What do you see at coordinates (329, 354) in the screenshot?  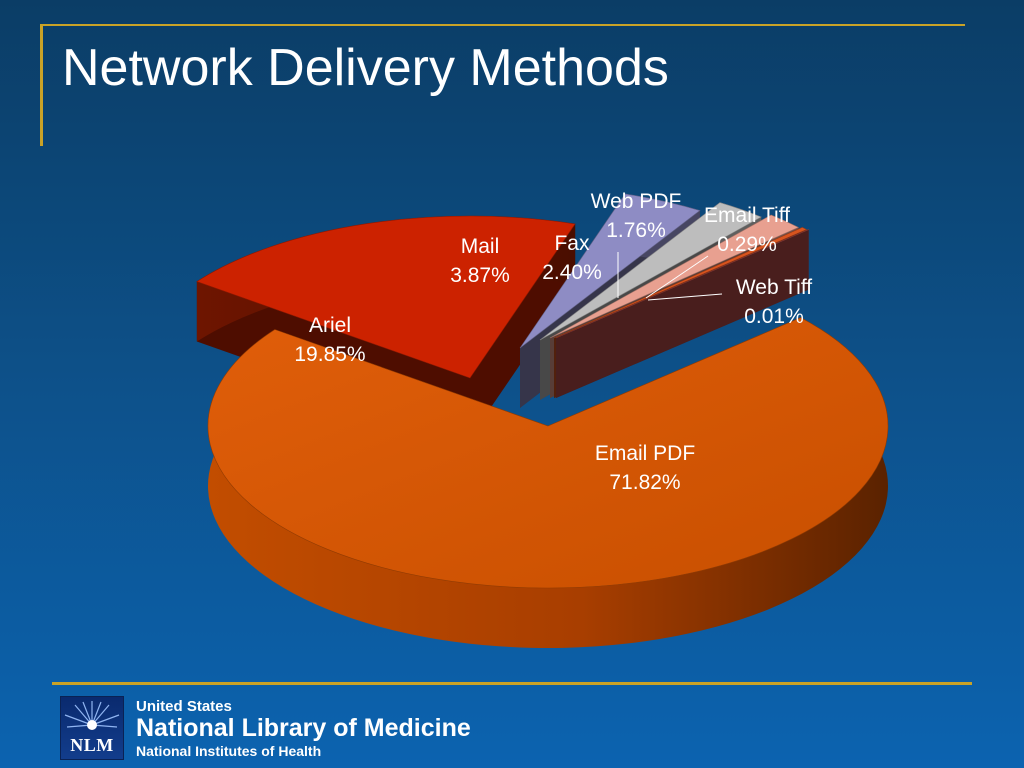 I see `slice-value-ariel: 19.85%` at bounding box center [329, 354].